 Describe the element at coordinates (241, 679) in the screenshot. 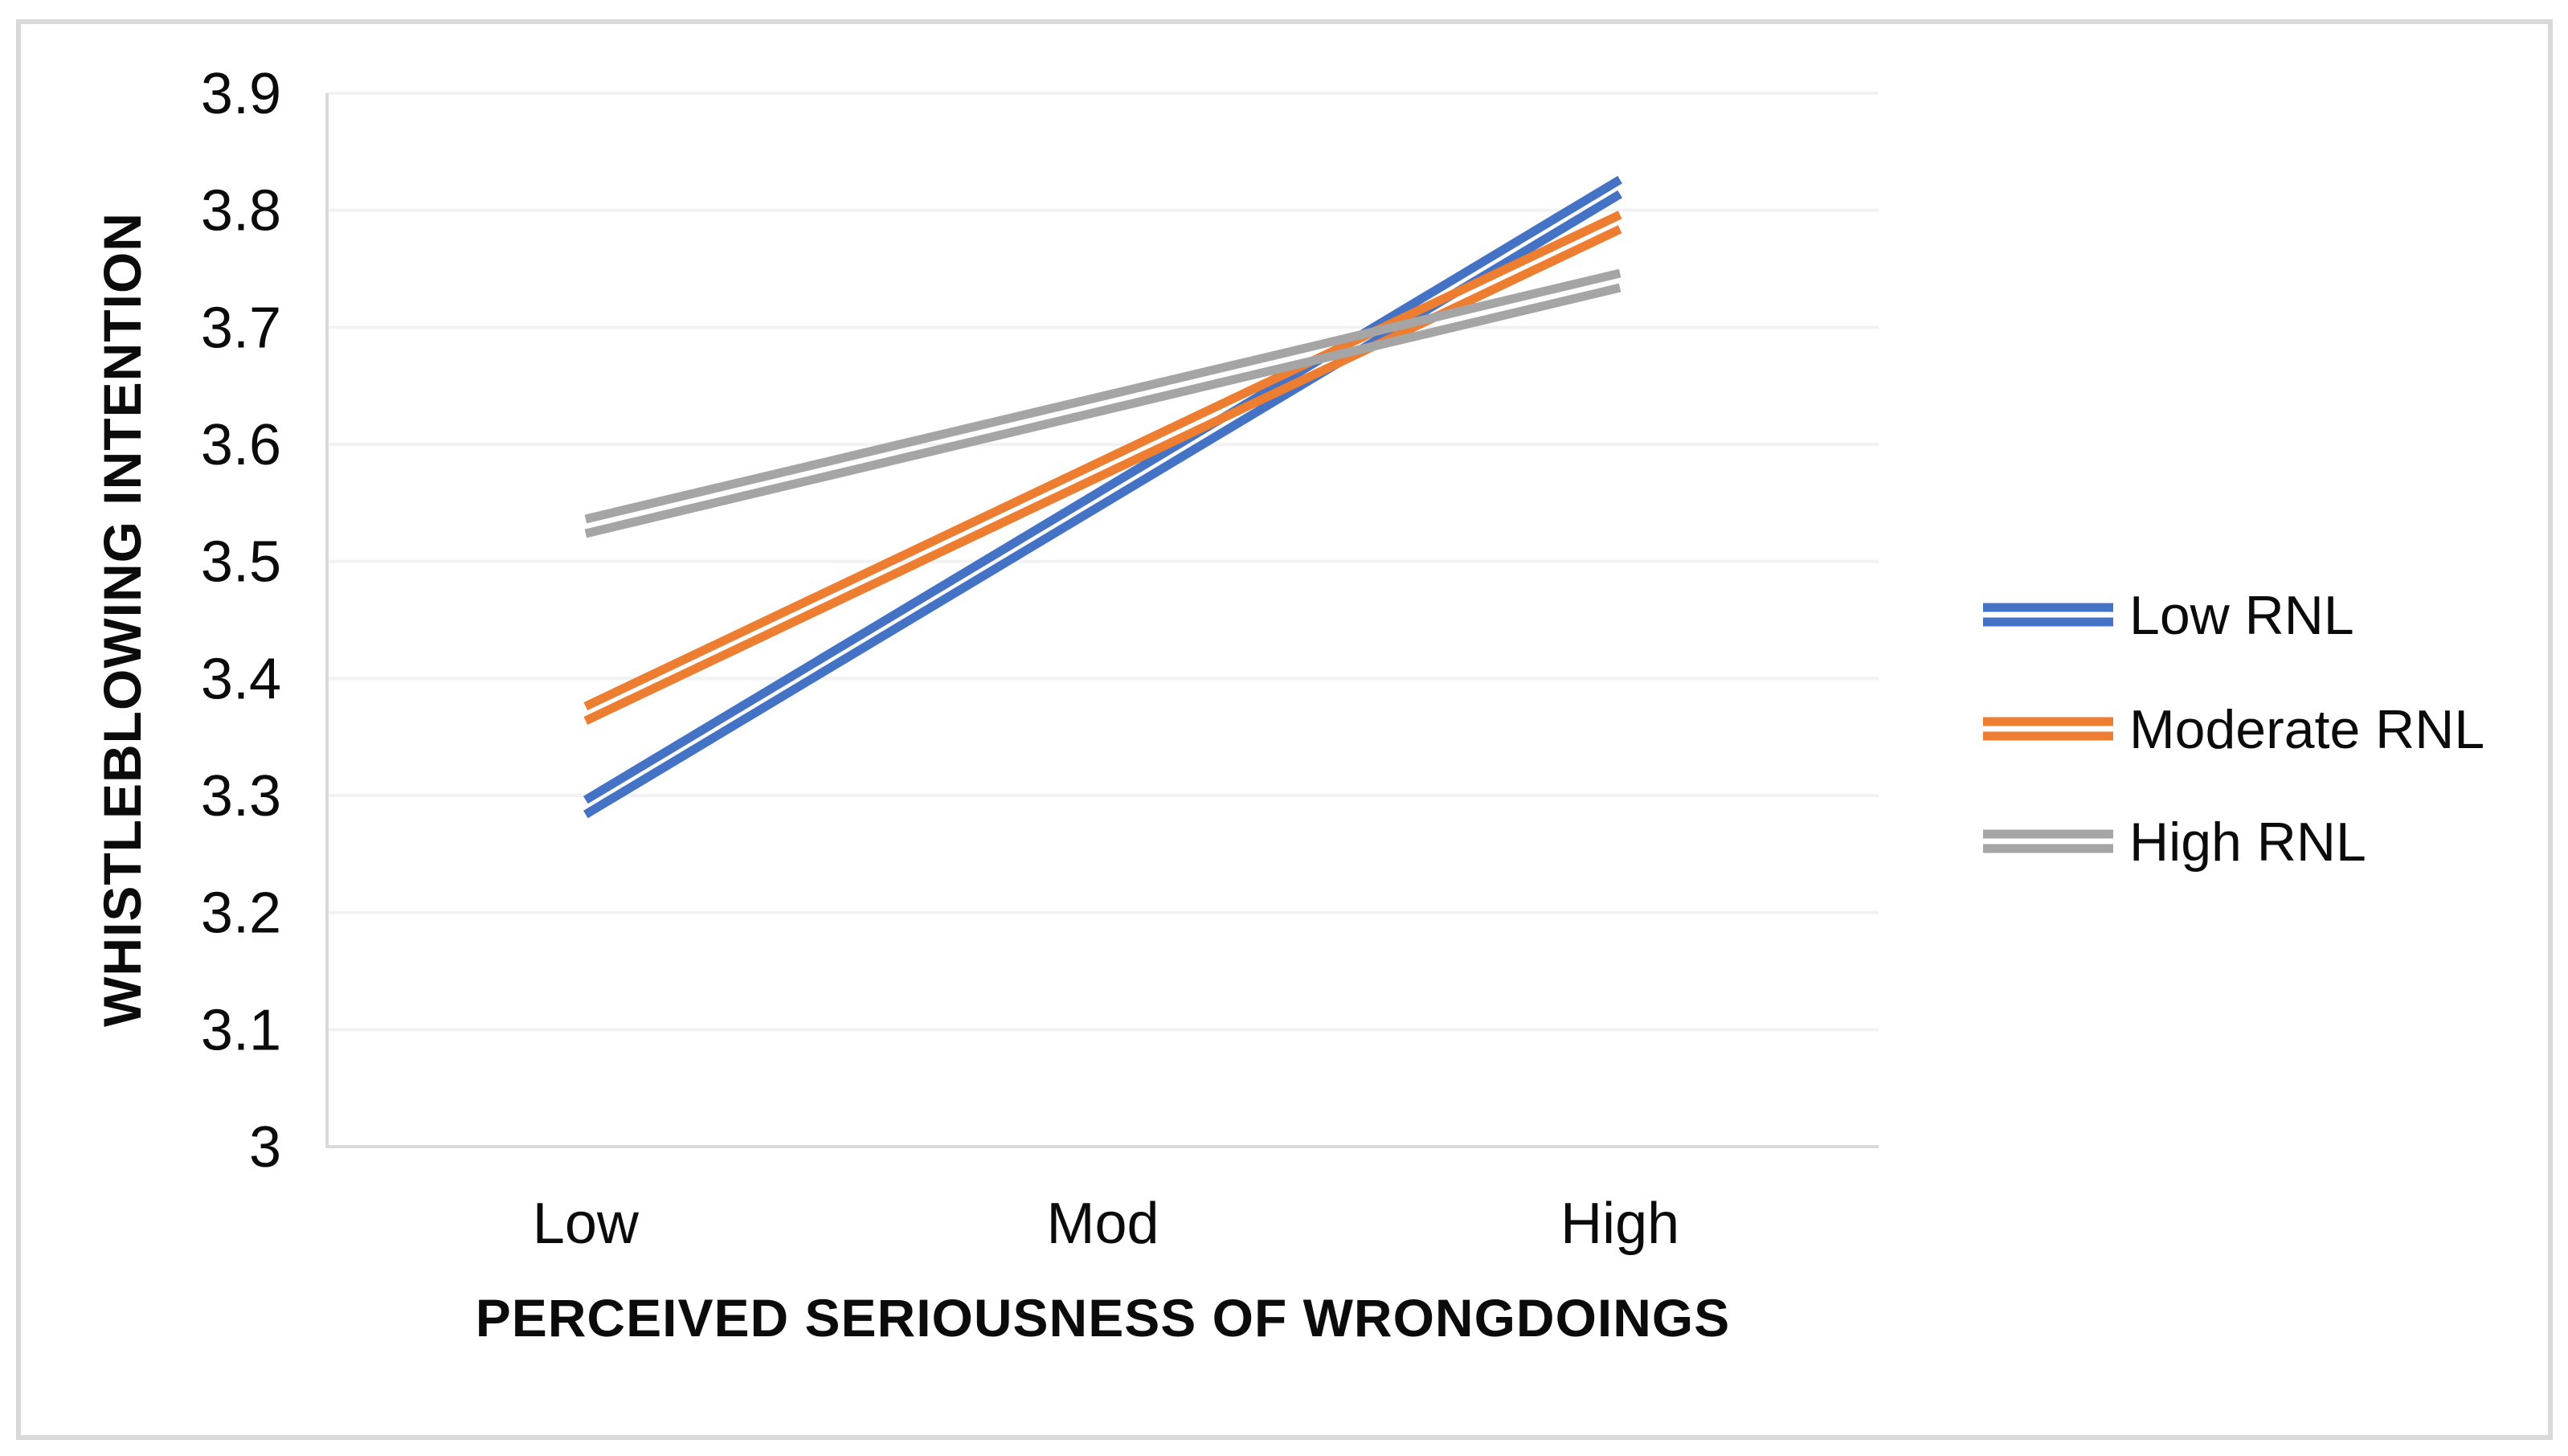

I see `y-tick-label: 3.4` at that location.